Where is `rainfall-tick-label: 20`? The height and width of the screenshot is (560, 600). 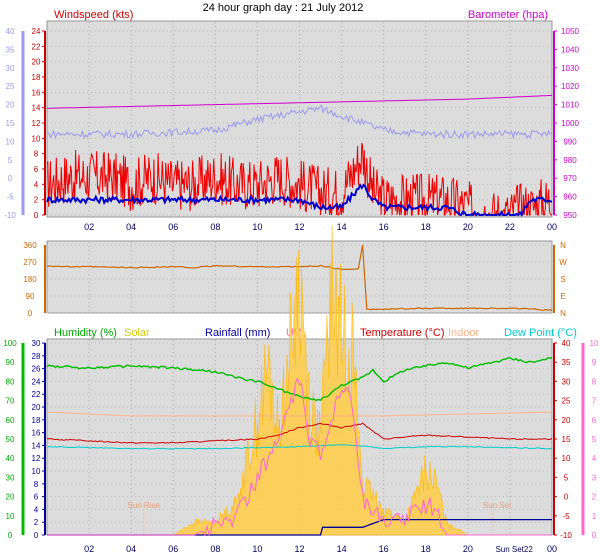
rainfall-tick-label: 20 is located at coordinates (36, 407).